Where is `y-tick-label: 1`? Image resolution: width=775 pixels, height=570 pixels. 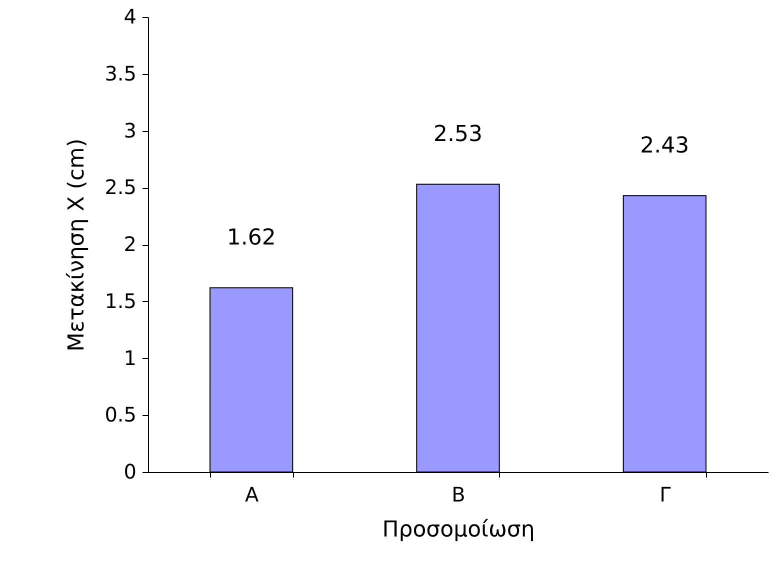 y-tick-label: 1 is located at coordinates (130, 358).